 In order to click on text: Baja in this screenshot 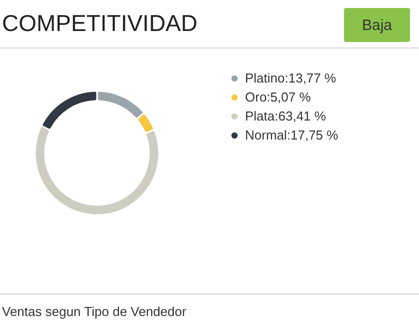, I will do `click(377, 25)`.